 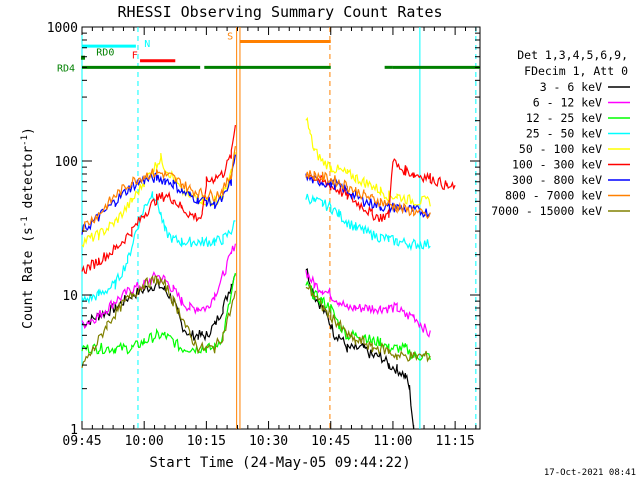 I want to click on y-axis-label-part: ), so click(x=28, y=131).